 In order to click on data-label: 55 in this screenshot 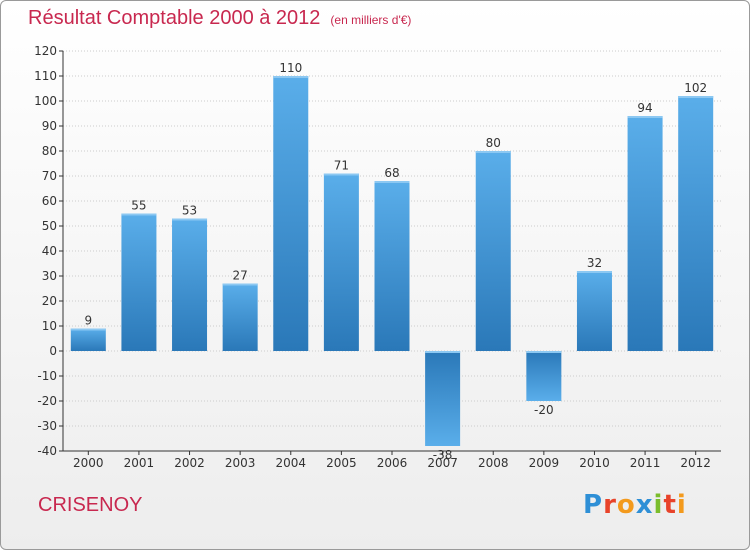, I will do `click(138, 206)`.